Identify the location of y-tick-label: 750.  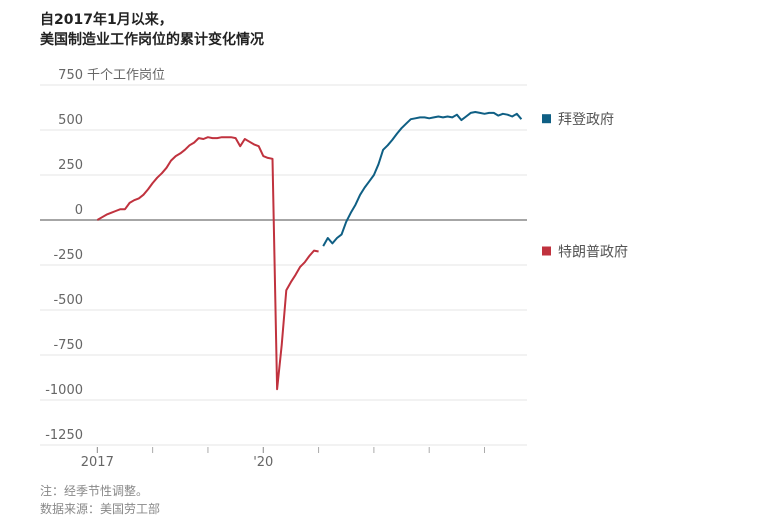
(70, 75).